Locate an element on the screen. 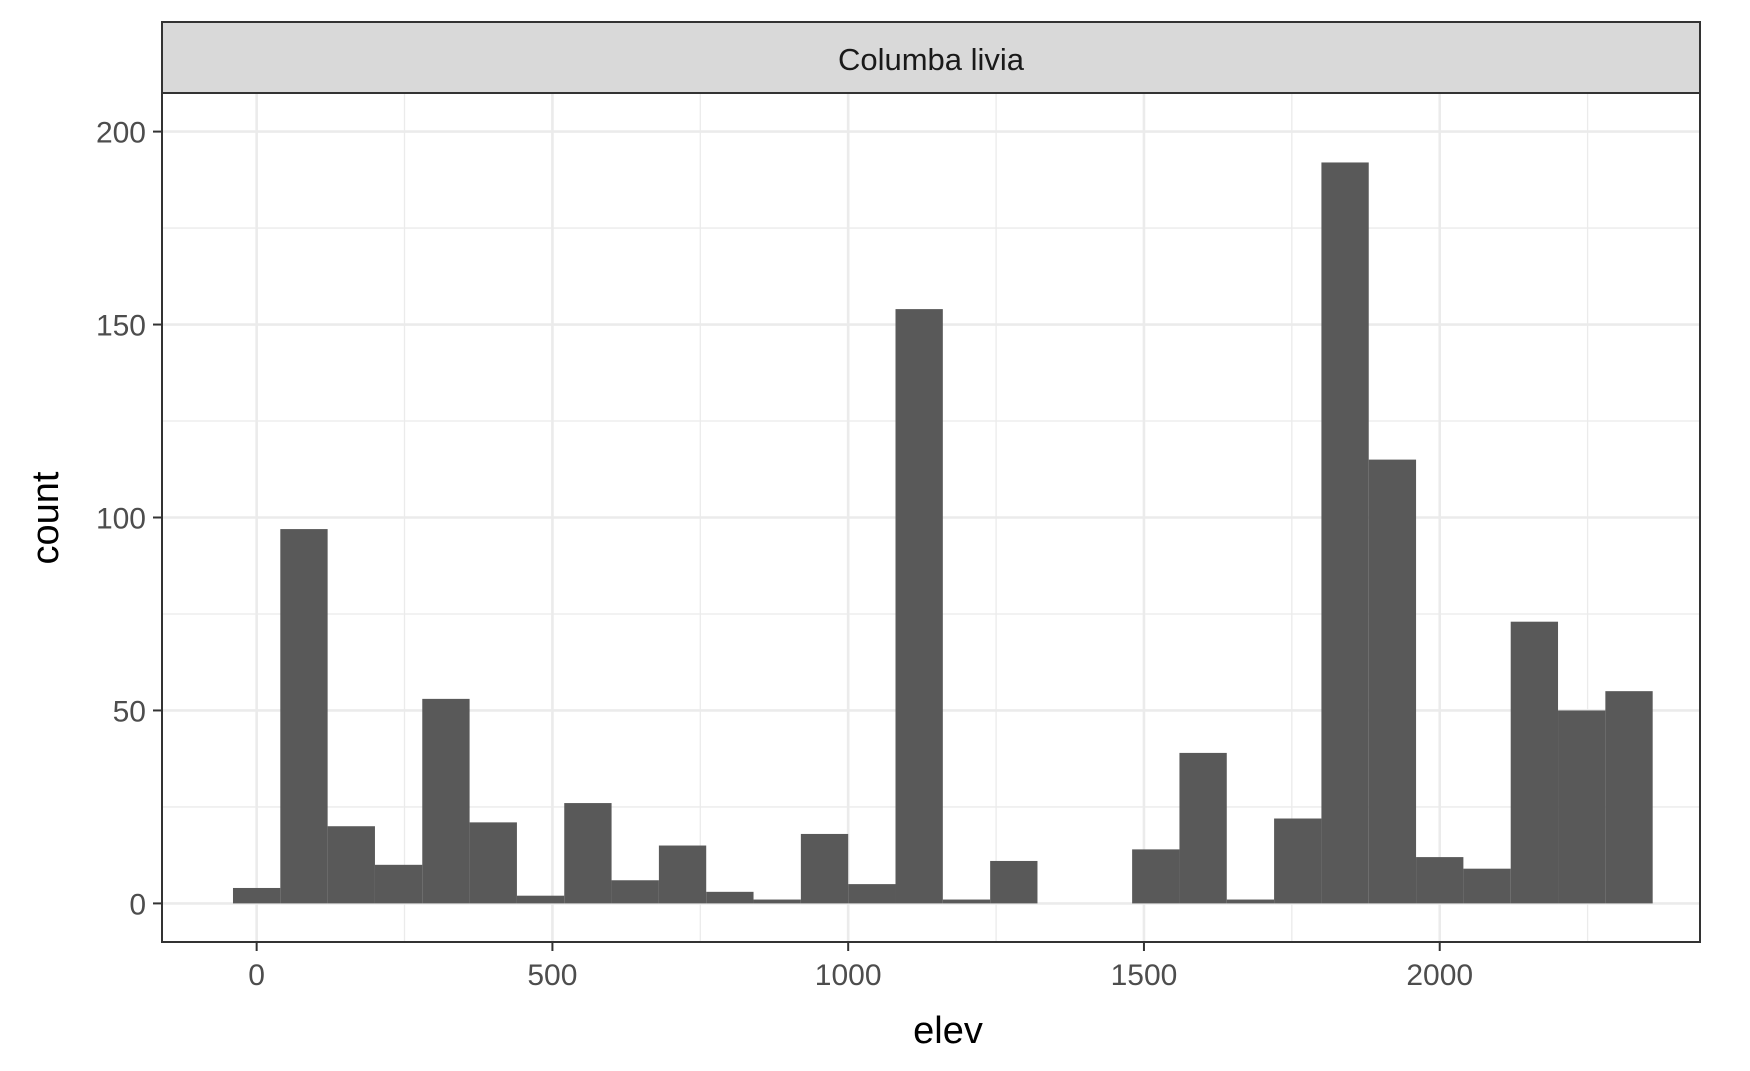 Image resolution: width=1750 pixels, height=1071 pixels. facet-strip-background is located at coordinates (931, 57).